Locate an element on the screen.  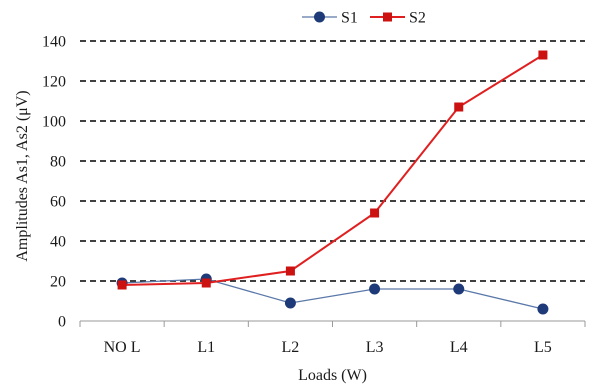
y-tick-label: 80 is located at coordinates (58, 162).